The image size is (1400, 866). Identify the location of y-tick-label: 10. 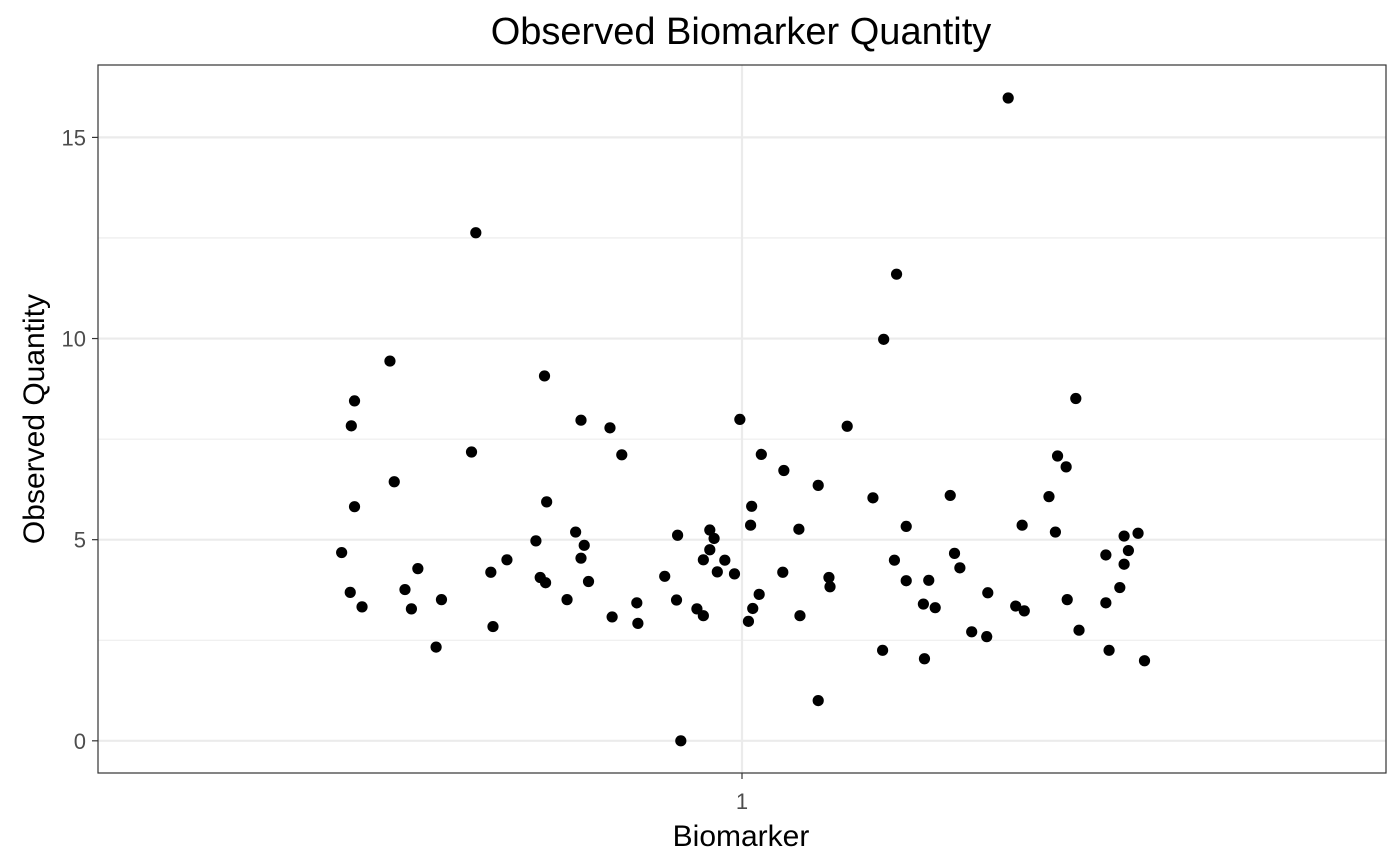
(74, 339).